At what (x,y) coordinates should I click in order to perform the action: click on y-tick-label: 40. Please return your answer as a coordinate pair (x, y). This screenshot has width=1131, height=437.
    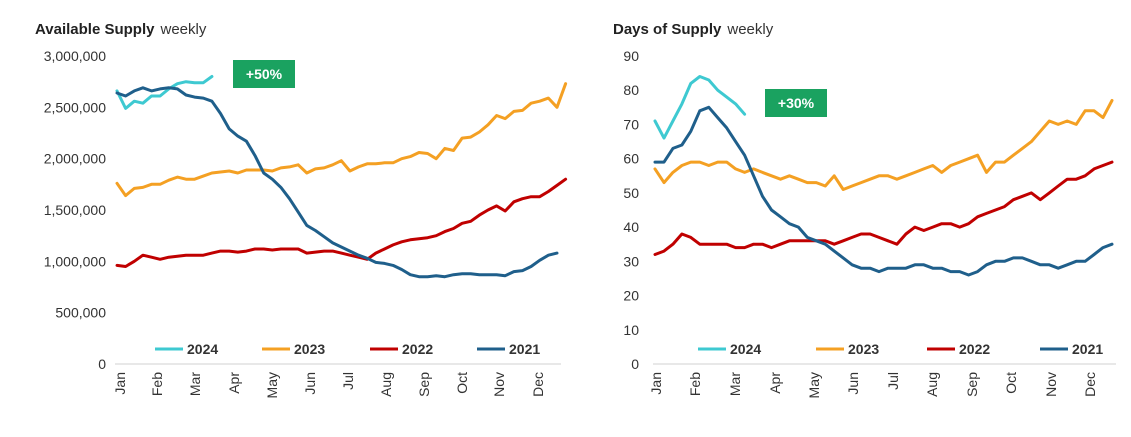
    Looking at the image, I should click on (631, 227).